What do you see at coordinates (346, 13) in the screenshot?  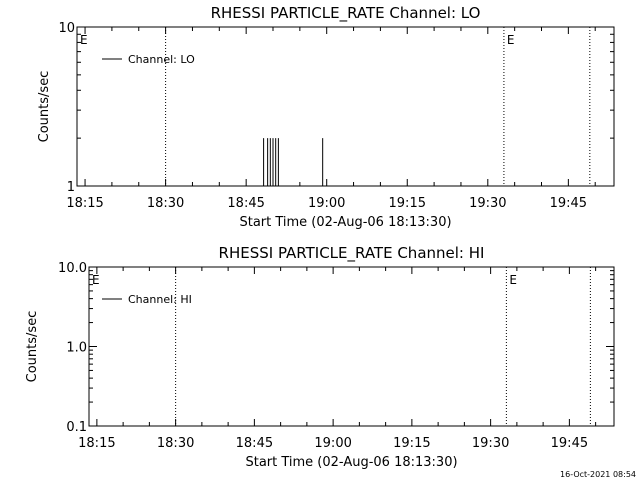 I see `chart-title: RHESSI PARTICLE_RATE Channel: LO` at bounding box center [346, 13].